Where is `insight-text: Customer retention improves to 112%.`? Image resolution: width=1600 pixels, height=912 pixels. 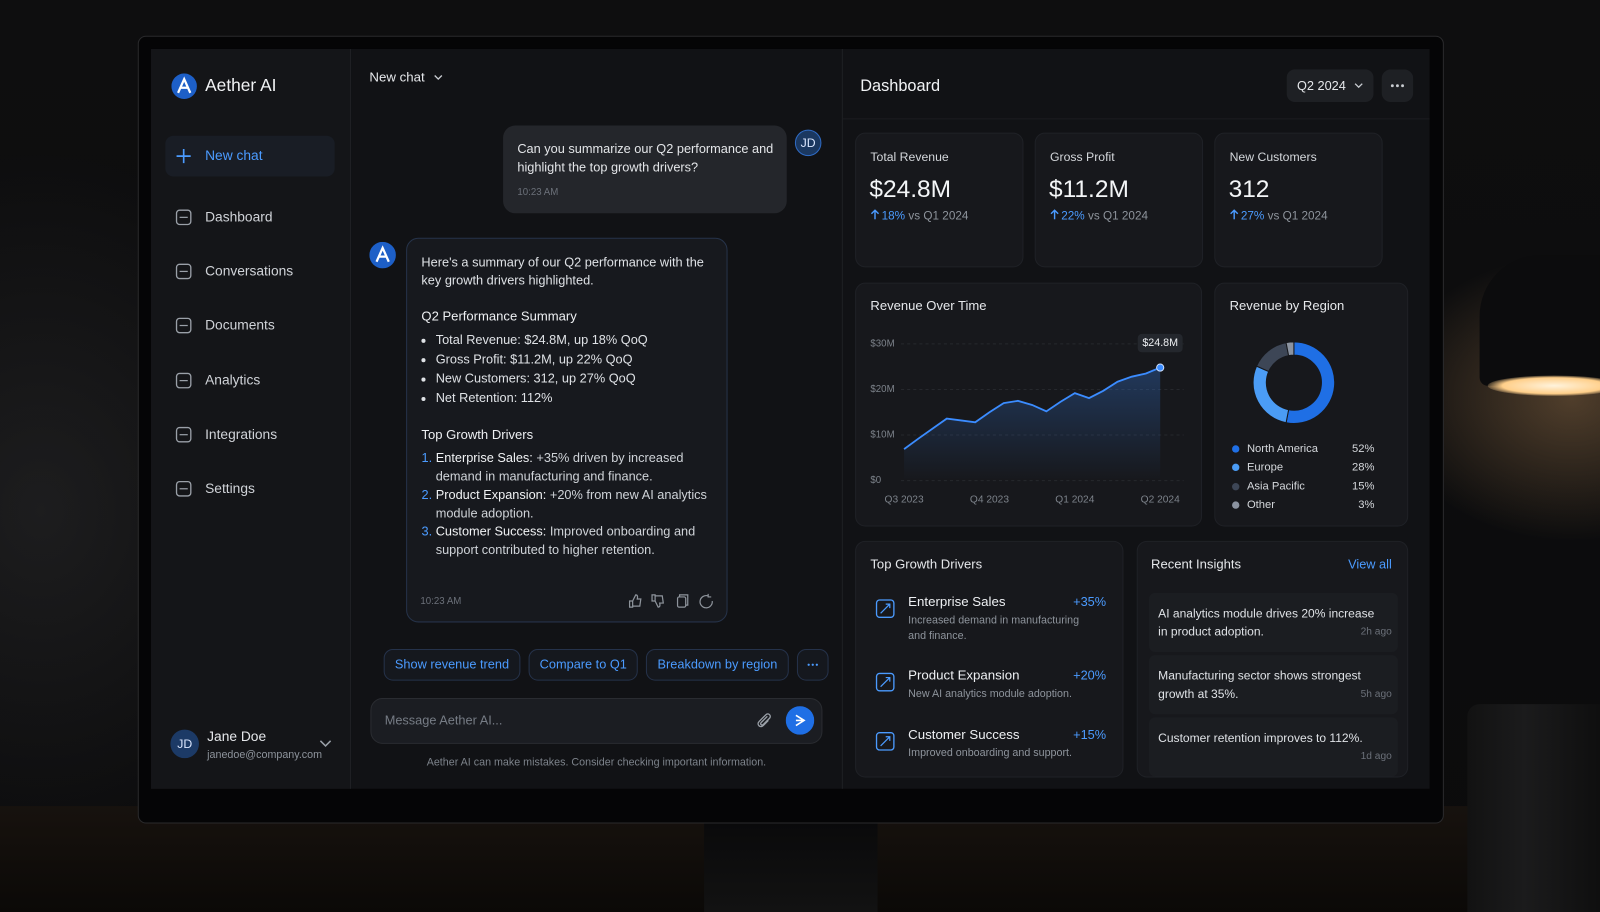 insight-text: Customer retention improves to 112%. is located at coordinates (1260, 737).